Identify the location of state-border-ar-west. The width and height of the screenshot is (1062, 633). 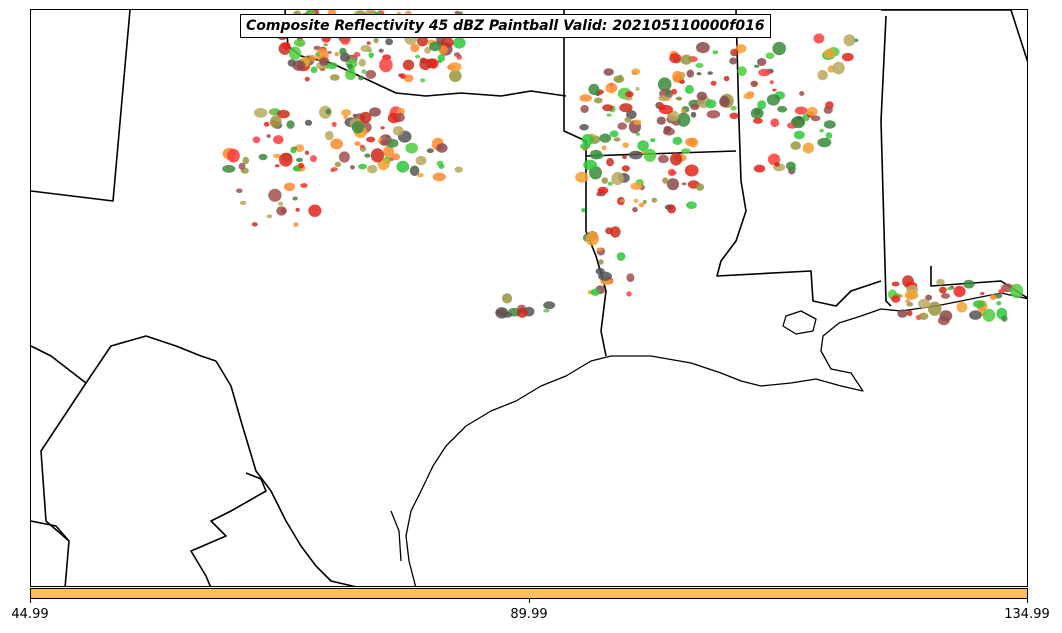
(575, 120).